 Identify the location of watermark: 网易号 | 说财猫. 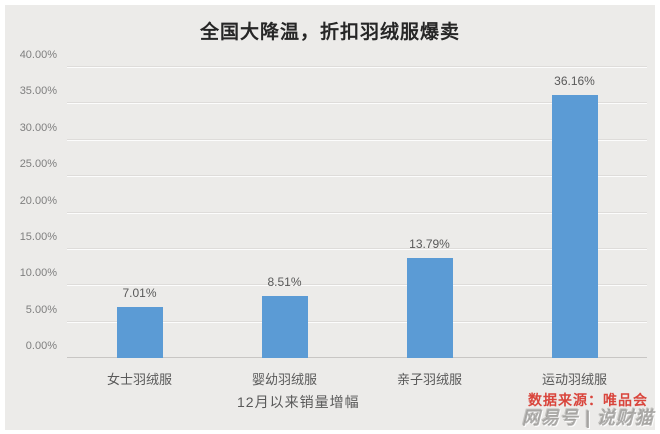
(587, 418).